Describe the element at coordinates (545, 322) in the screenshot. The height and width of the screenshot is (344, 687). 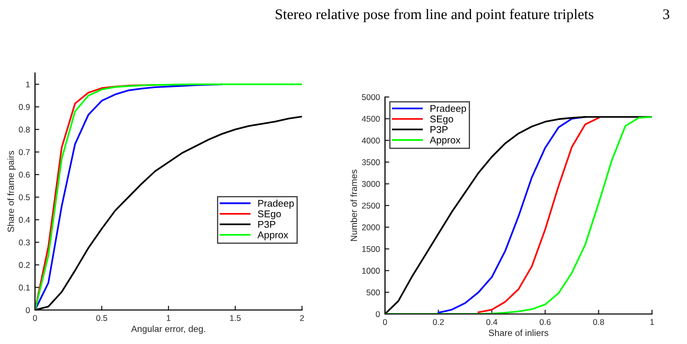
I see `x-tick-label: 0.6` at that location.